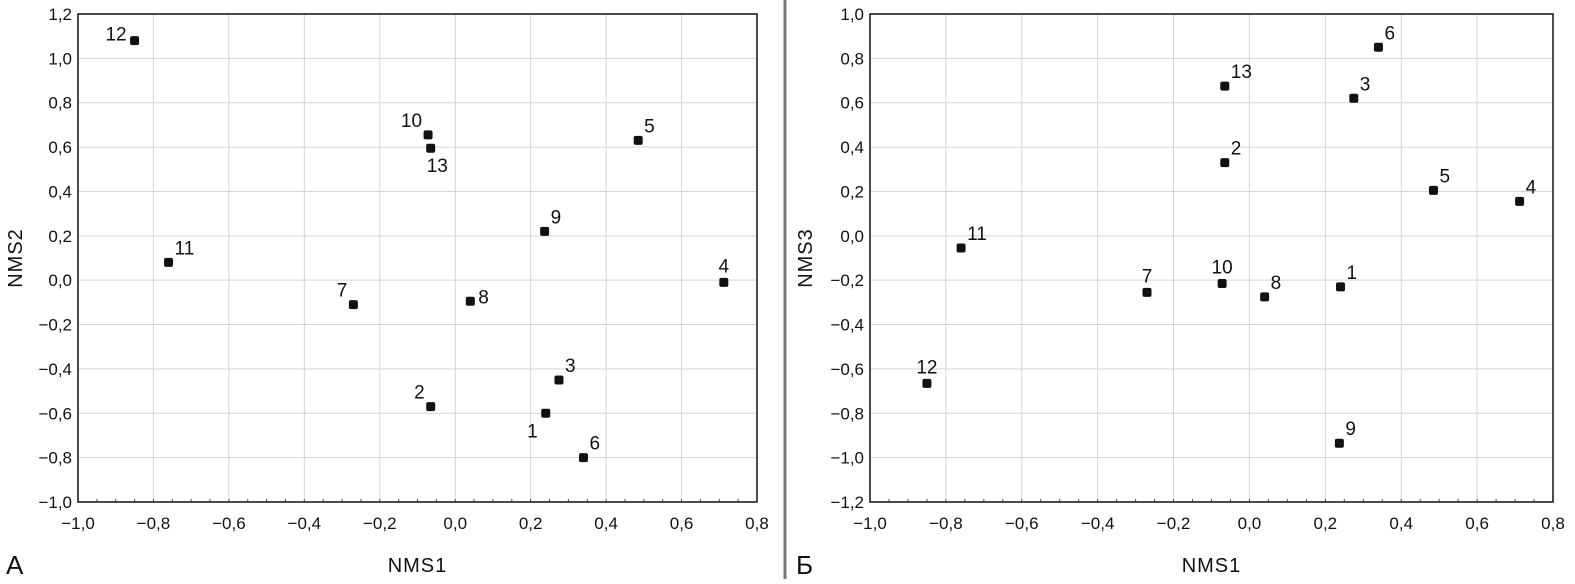 The height and width of the screenshot is (584, 1575). Describe the element at coordinates (804, 564) in the screenshot. I see `panel-label: Б` at that location.